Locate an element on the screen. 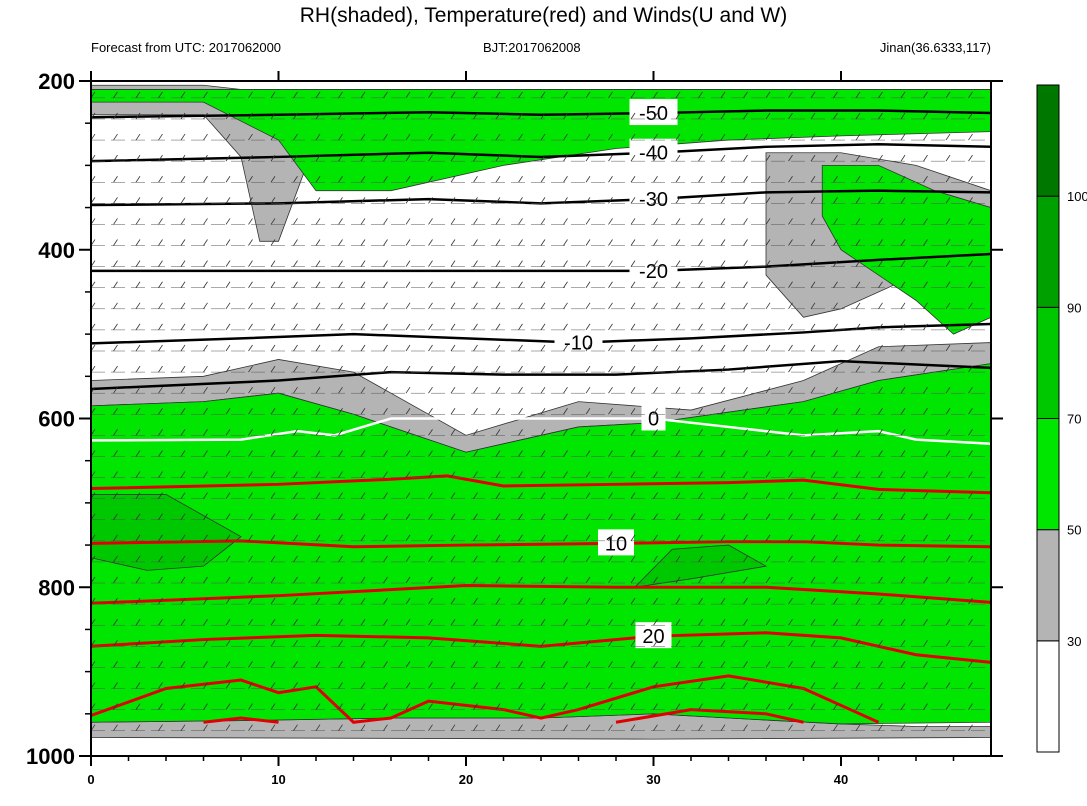  contour-label: -20 is located at coordinates (653, 272).